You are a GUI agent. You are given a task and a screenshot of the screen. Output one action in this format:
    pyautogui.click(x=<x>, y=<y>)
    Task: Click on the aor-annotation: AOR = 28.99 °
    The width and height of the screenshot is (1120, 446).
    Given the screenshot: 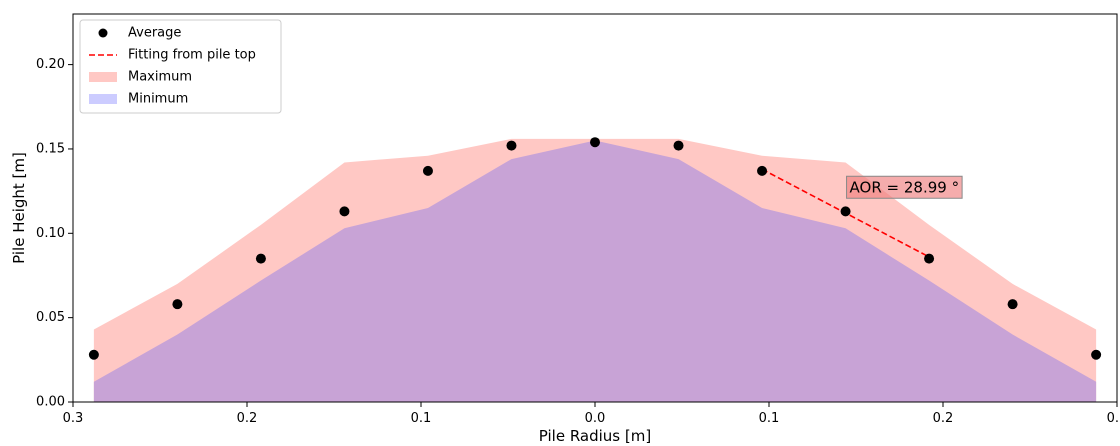 What is the action you would take?
    pyautogui.click(x=904, y=187)
    